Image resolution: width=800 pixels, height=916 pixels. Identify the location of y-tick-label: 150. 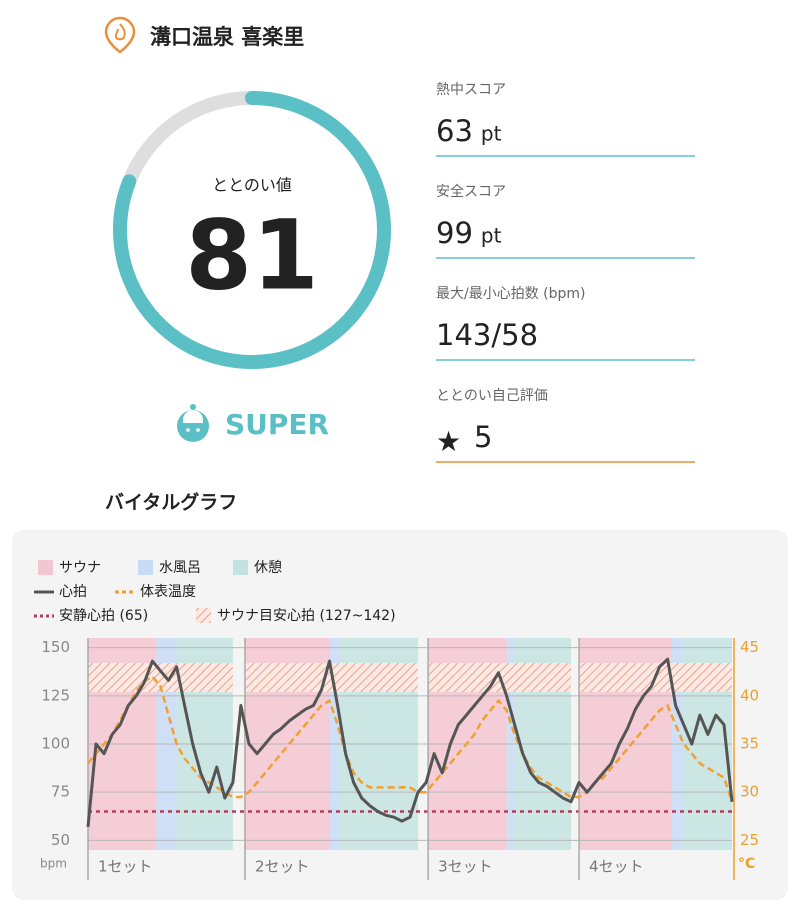
(55, 647).